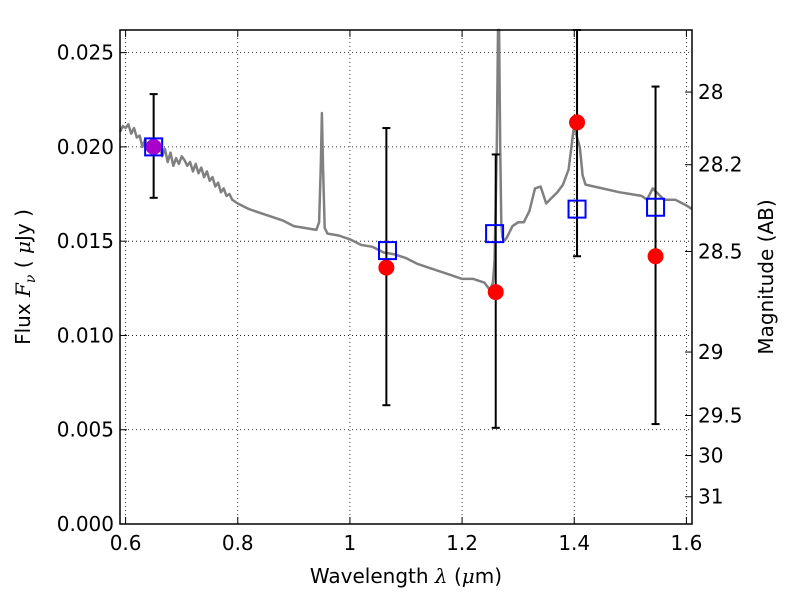 The image size is (800, 600). Describe the element at coordinates (406, 576) in the screenshot. I see `x-axis-label: Wavelength λ (μm)` at that location.